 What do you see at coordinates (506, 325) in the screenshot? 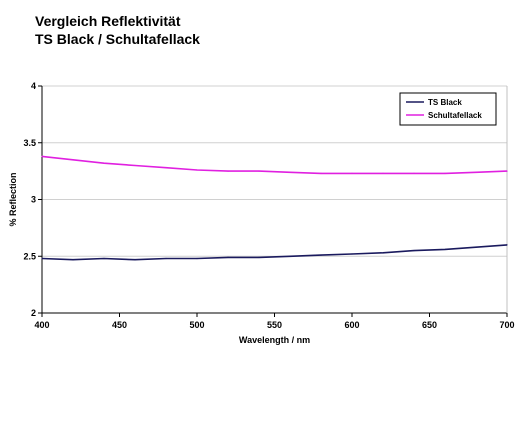
I see `x-tick-label: 700` at bounding box center [506, 325].